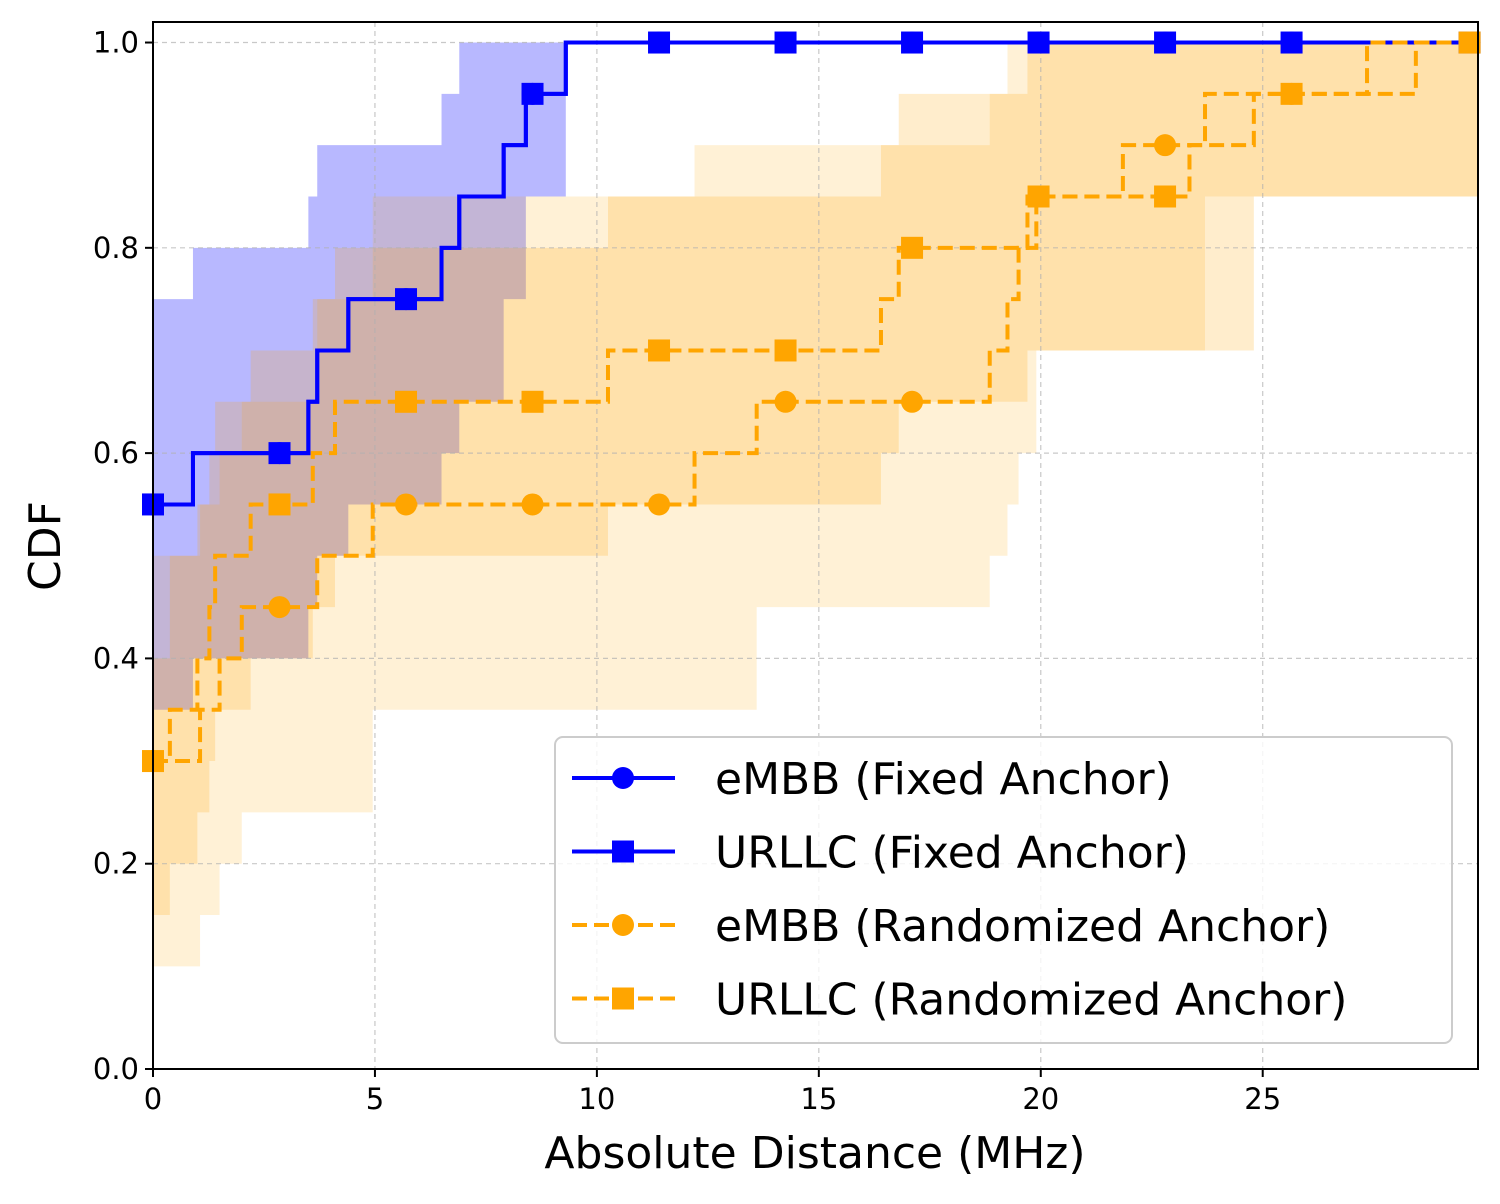  I want to click on x-tick-label: 0, so click(153, 1099).